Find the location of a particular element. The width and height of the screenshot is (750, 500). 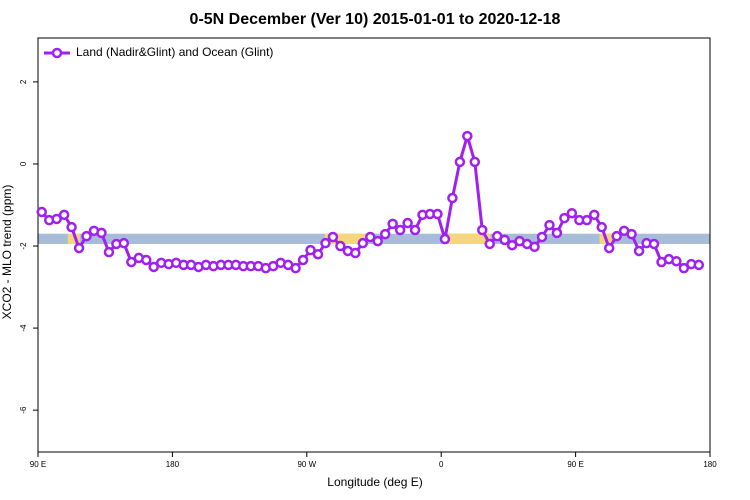

y-tick-label: 2 is located at coordinates (23, 81).